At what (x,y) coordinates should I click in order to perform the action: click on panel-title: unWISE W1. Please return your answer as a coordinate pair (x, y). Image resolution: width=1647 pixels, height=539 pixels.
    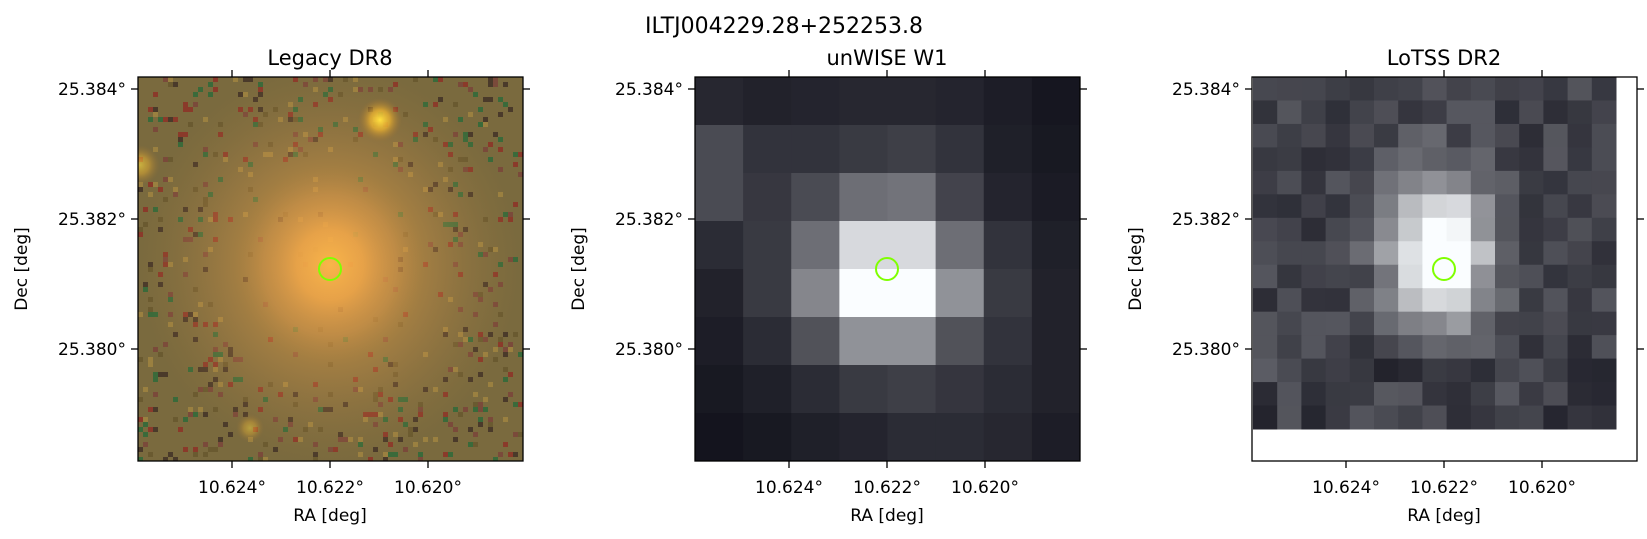
    Looking at the image, I should click on (887, 58).